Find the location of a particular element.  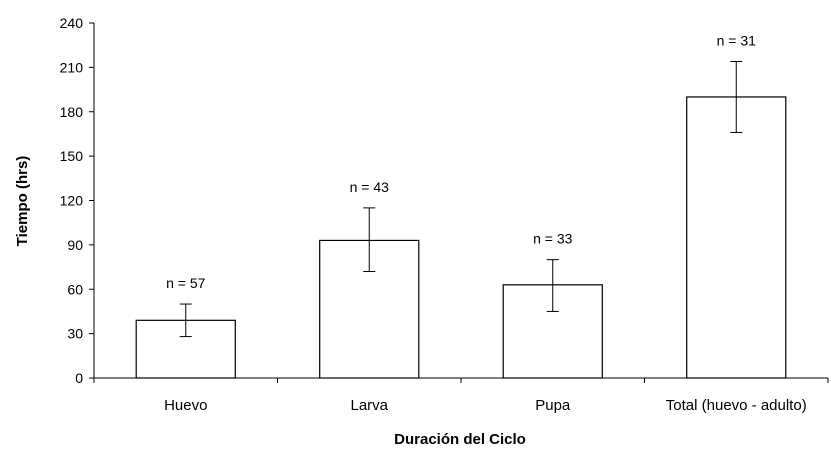

sample-size-label: n = 57 is located at coordinates (186, 283).